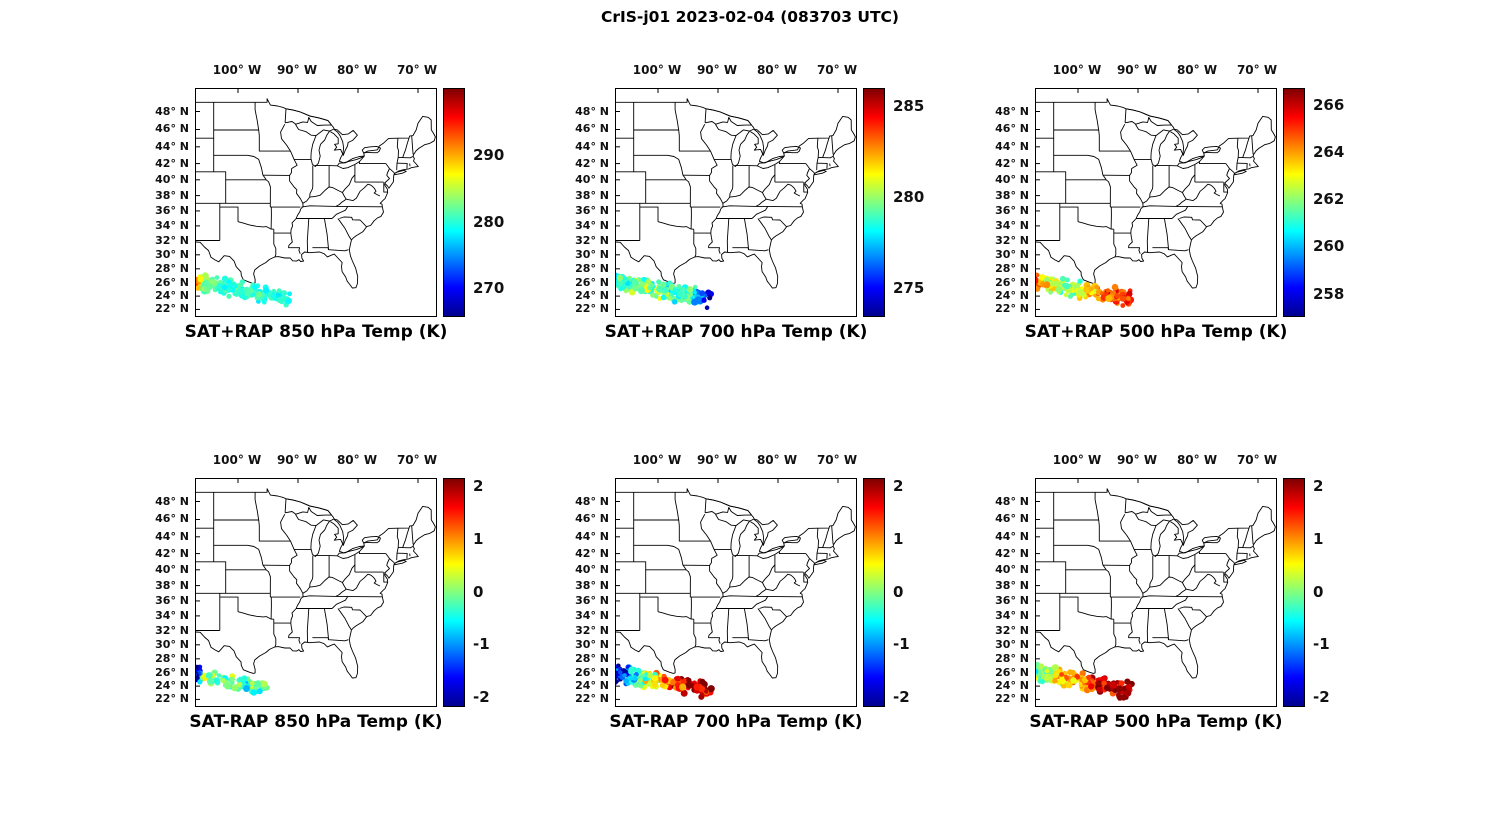 This screenshot has width=1500, height=825. What do you see at coordinates (1012, 268) in the screenshot?
I see `lat-tick-label: 28° N` at bounding box center [1012, 268].